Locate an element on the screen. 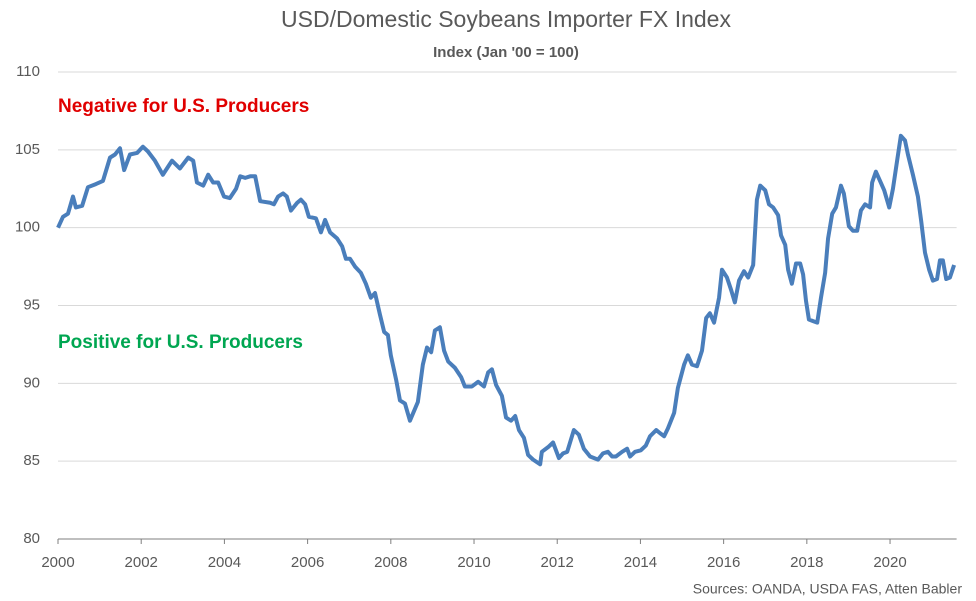 The width and height of the screenshot is (976, 601). chart-title: USD/Domestic Soybeans Importer FX Index is located at coordinates (506, 19).